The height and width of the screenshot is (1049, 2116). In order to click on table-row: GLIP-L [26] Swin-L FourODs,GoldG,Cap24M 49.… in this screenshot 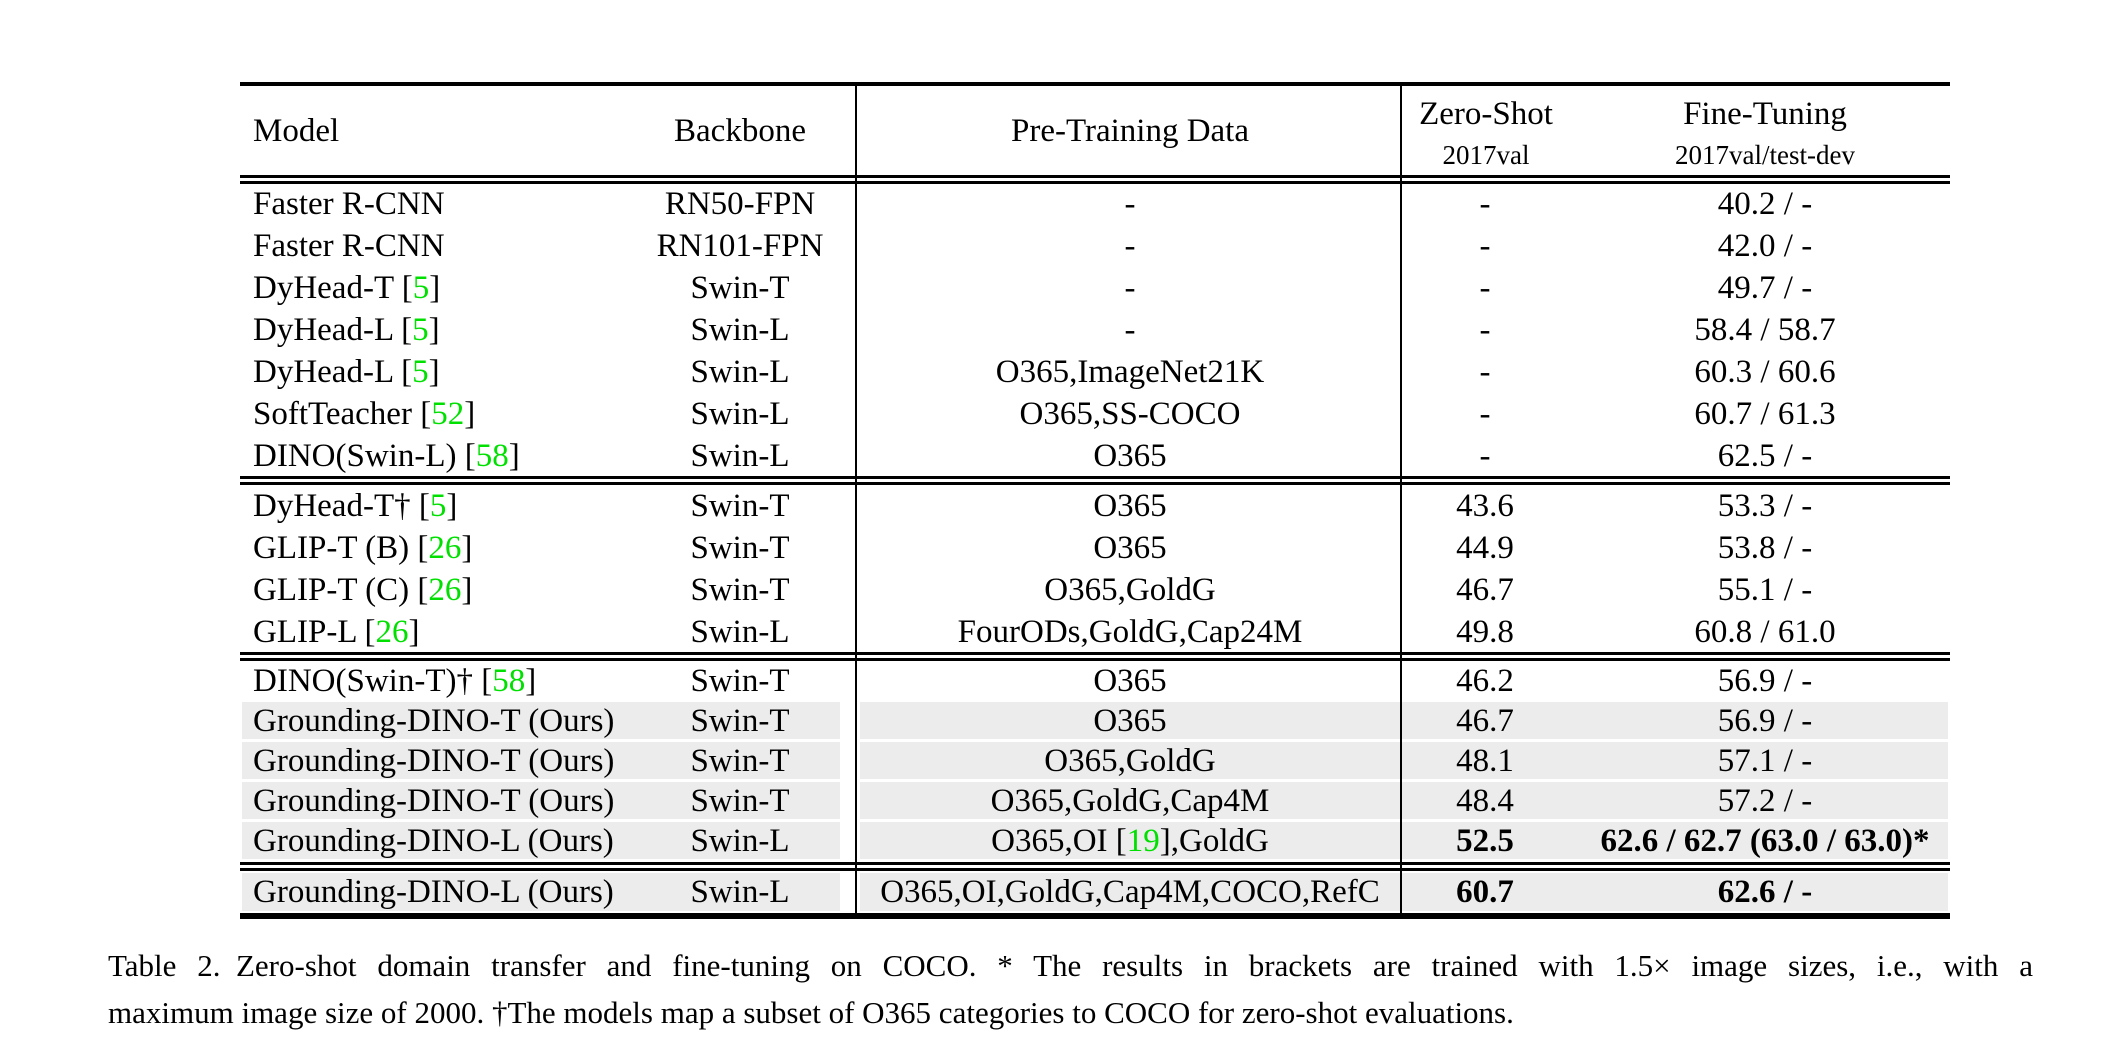, I will do `click(1095, 632)`.